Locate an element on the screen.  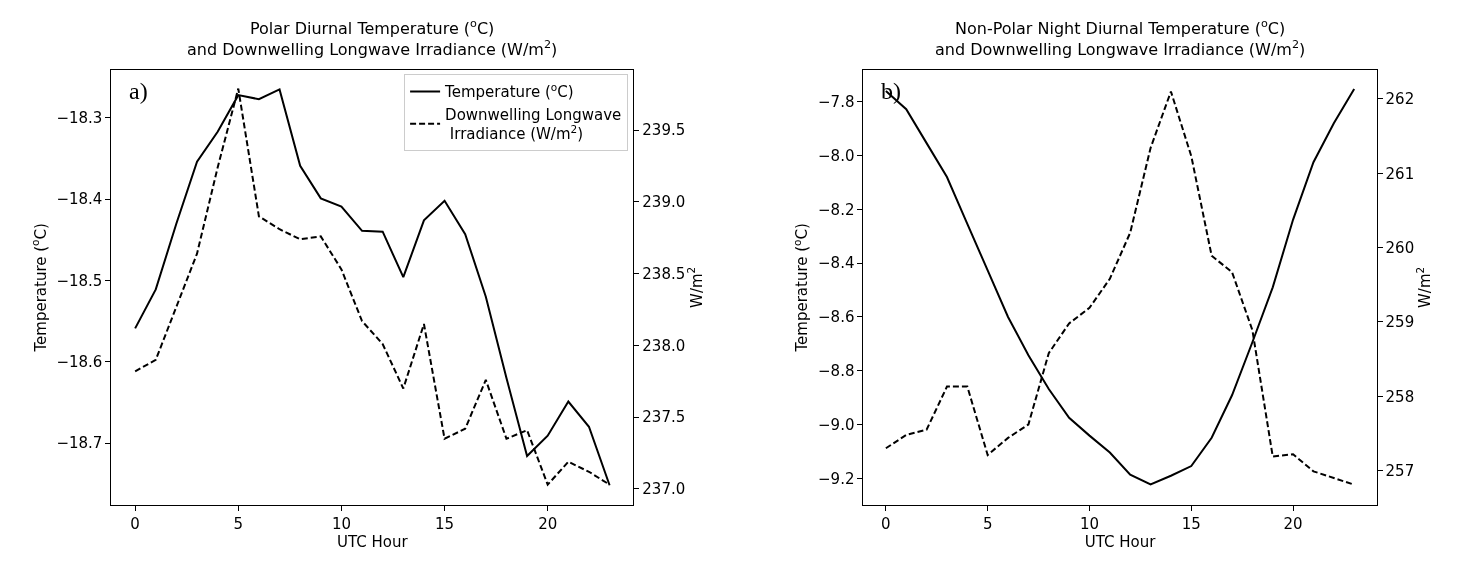
y-tick-label: −8.4 is located at coordinates (836, 263).